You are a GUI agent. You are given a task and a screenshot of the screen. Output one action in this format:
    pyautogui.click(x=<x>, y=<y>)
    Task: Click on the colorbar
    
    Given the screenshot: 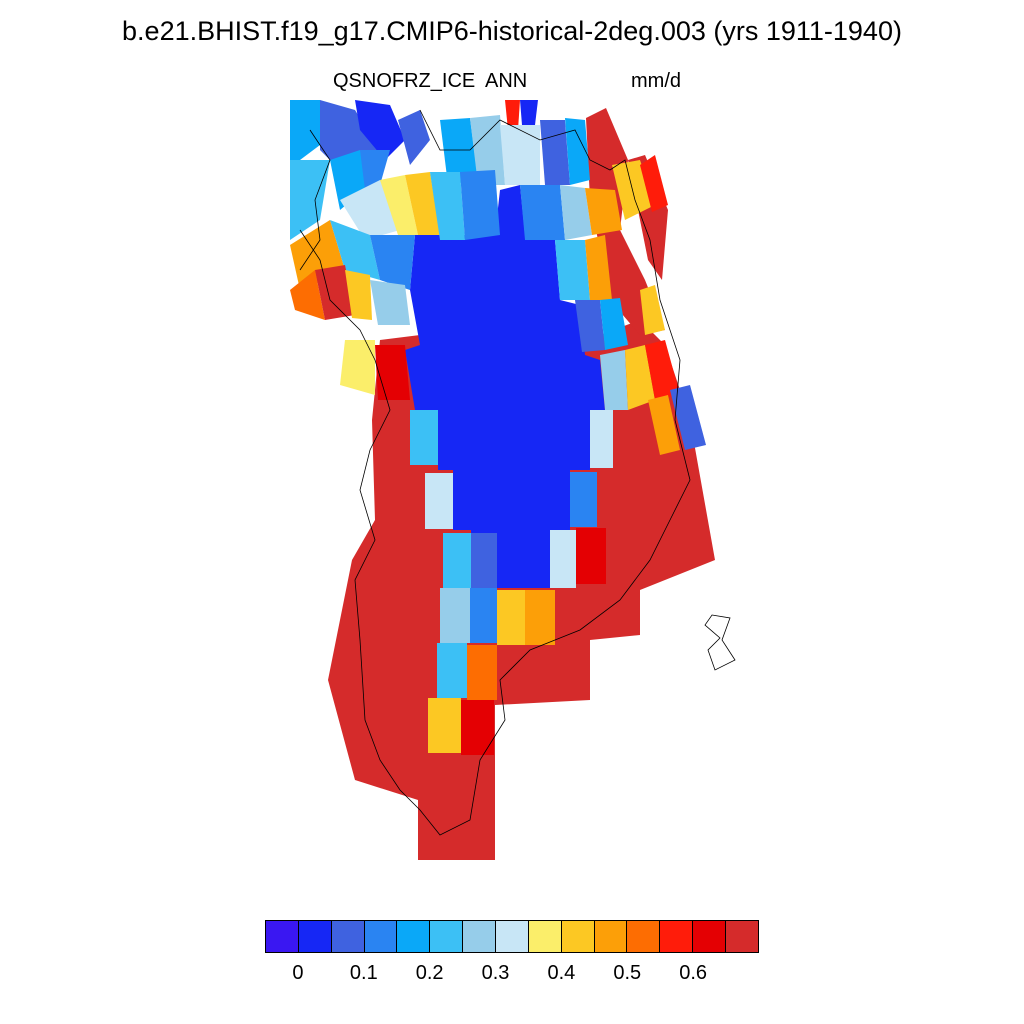 What is the action you would take?
    pyautogui.click(x=512, y=936)
    